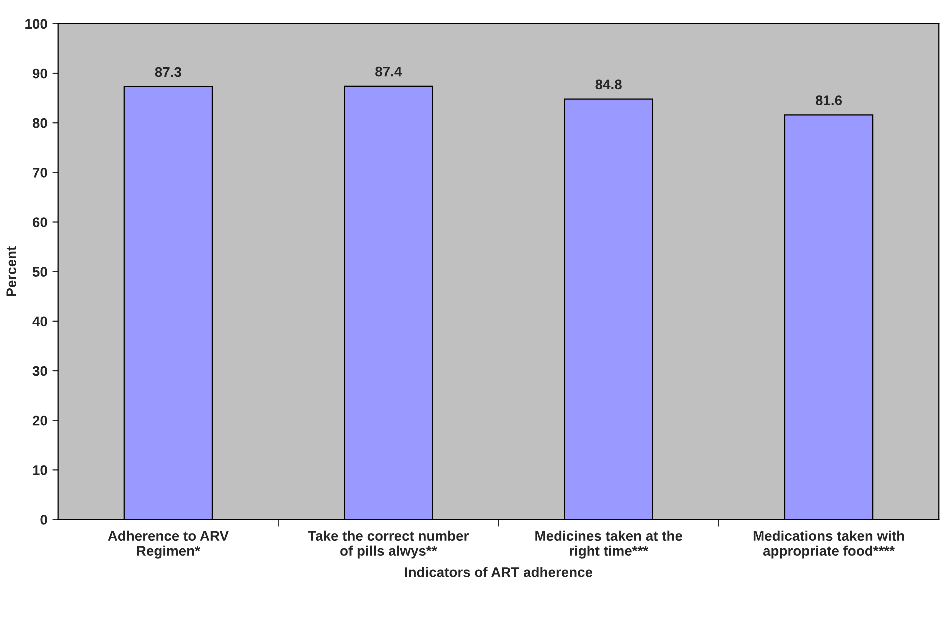  I want to click on x-tick-label: Take the correct number of pills alwys**, so click(388, 544).